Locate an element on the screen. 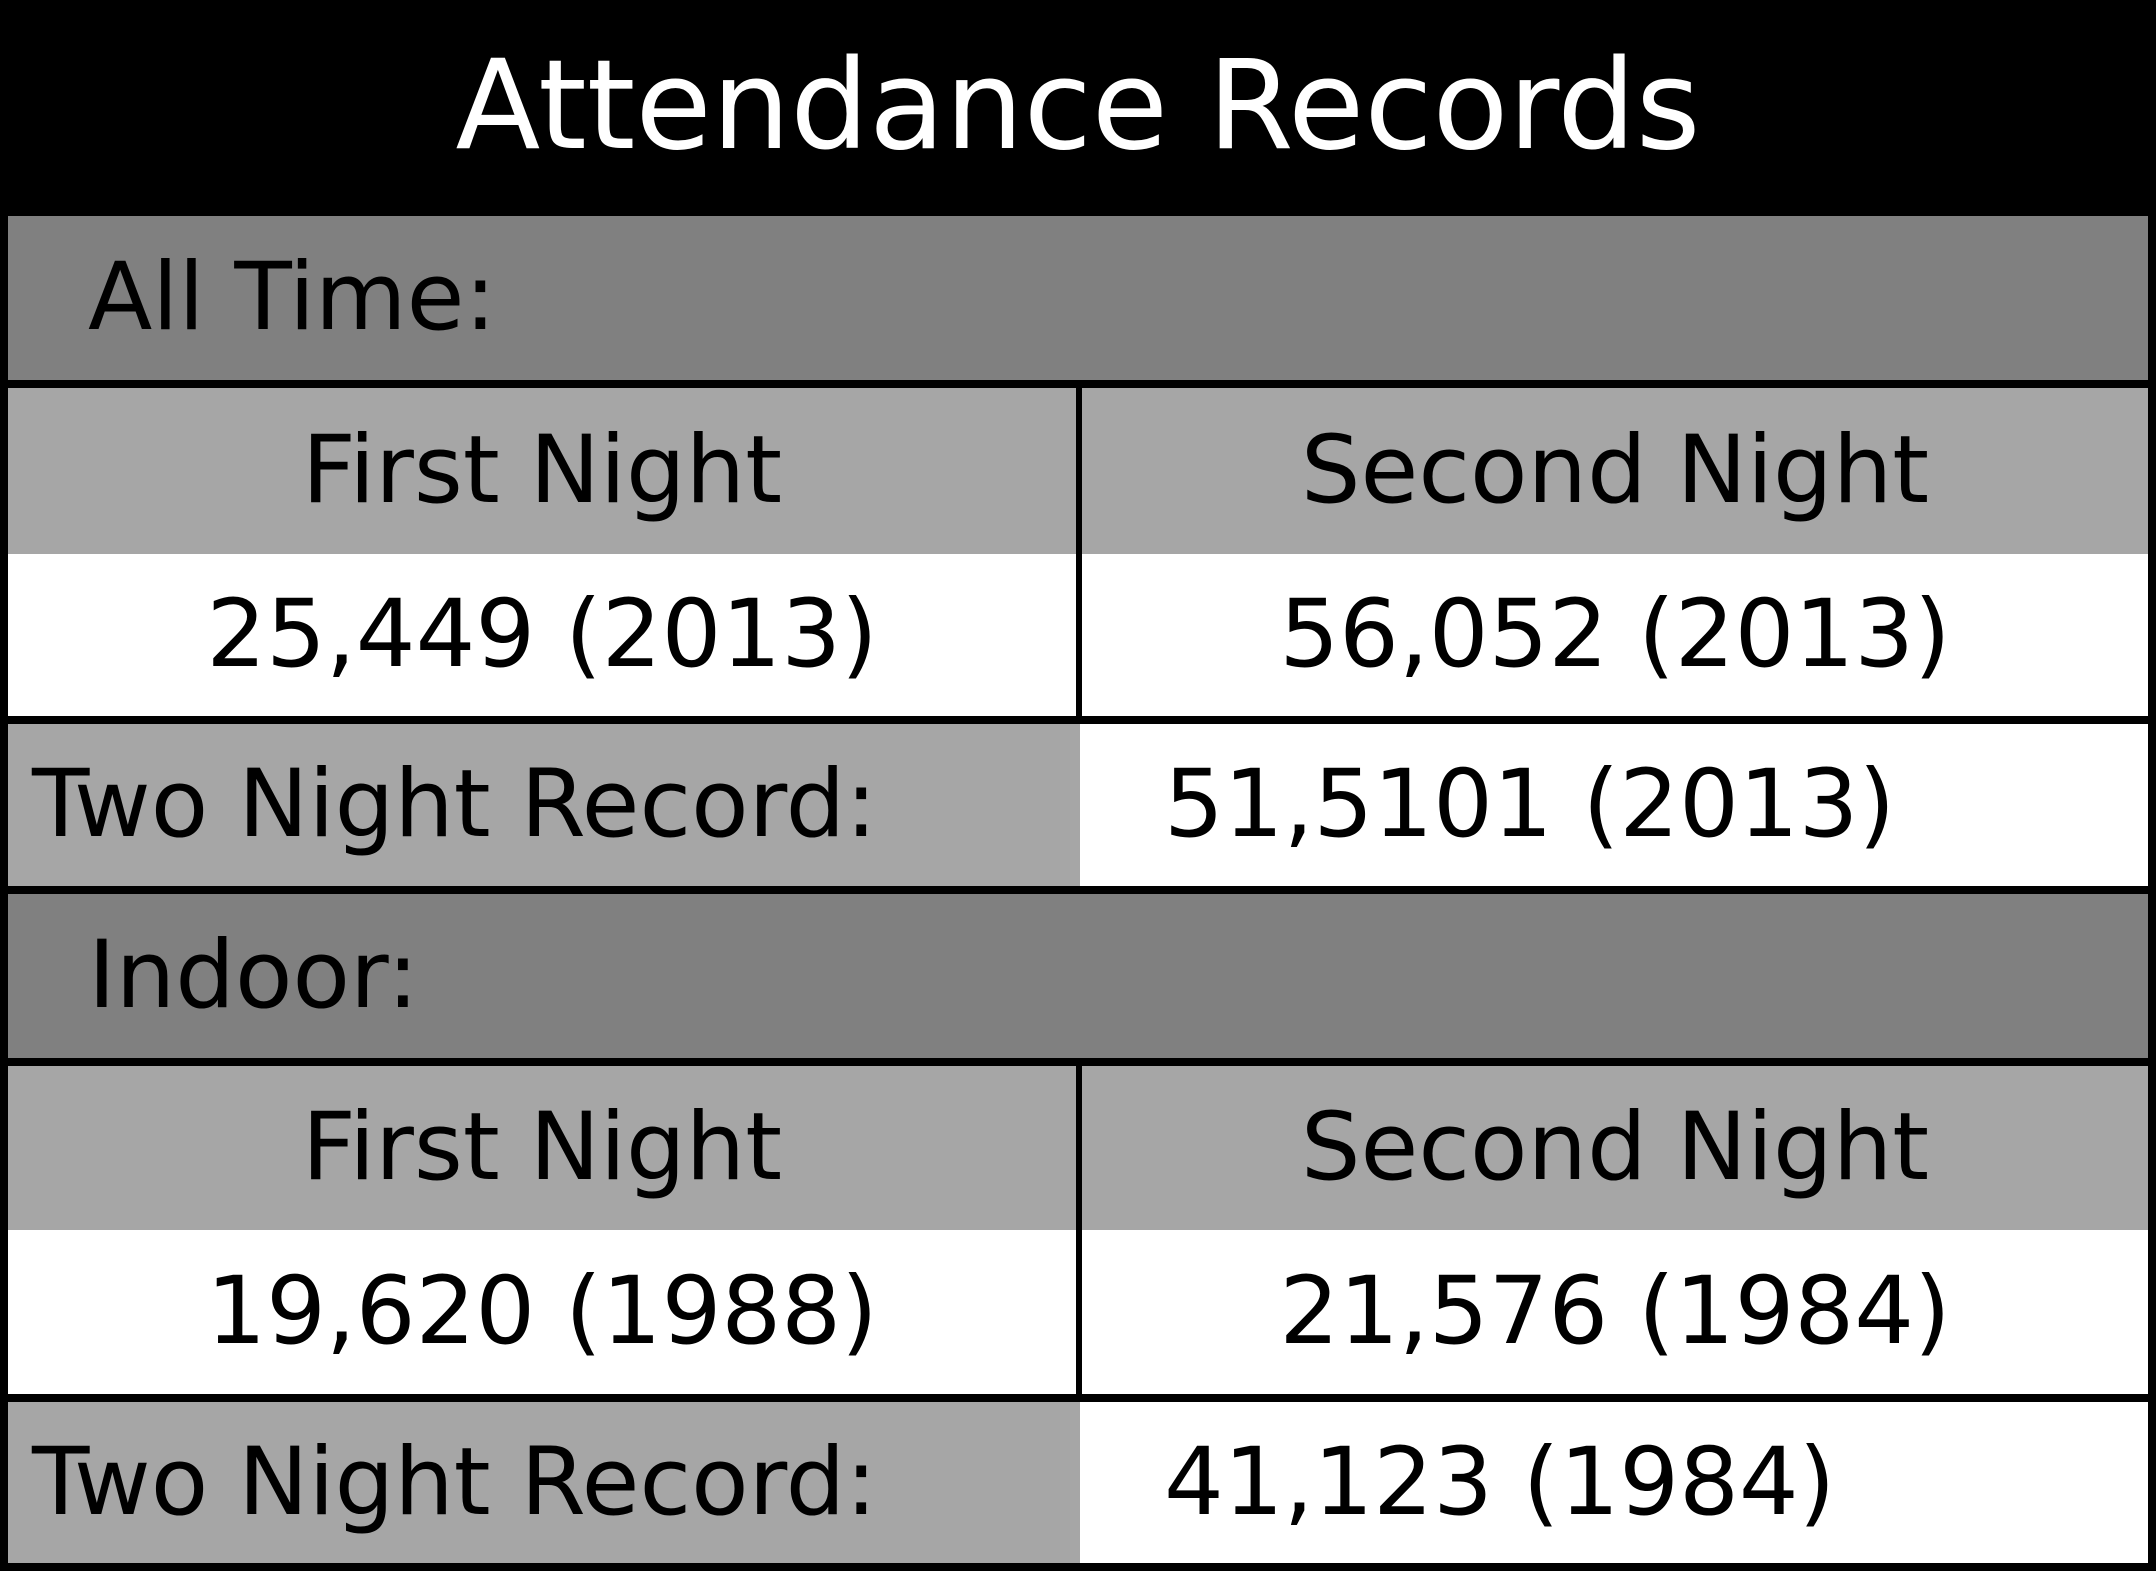 Image resolution: width=2156 pixels, height=1571 pixels. two-night-record-value: 41,123 (1984) is located at coordinates (1614, 1482).